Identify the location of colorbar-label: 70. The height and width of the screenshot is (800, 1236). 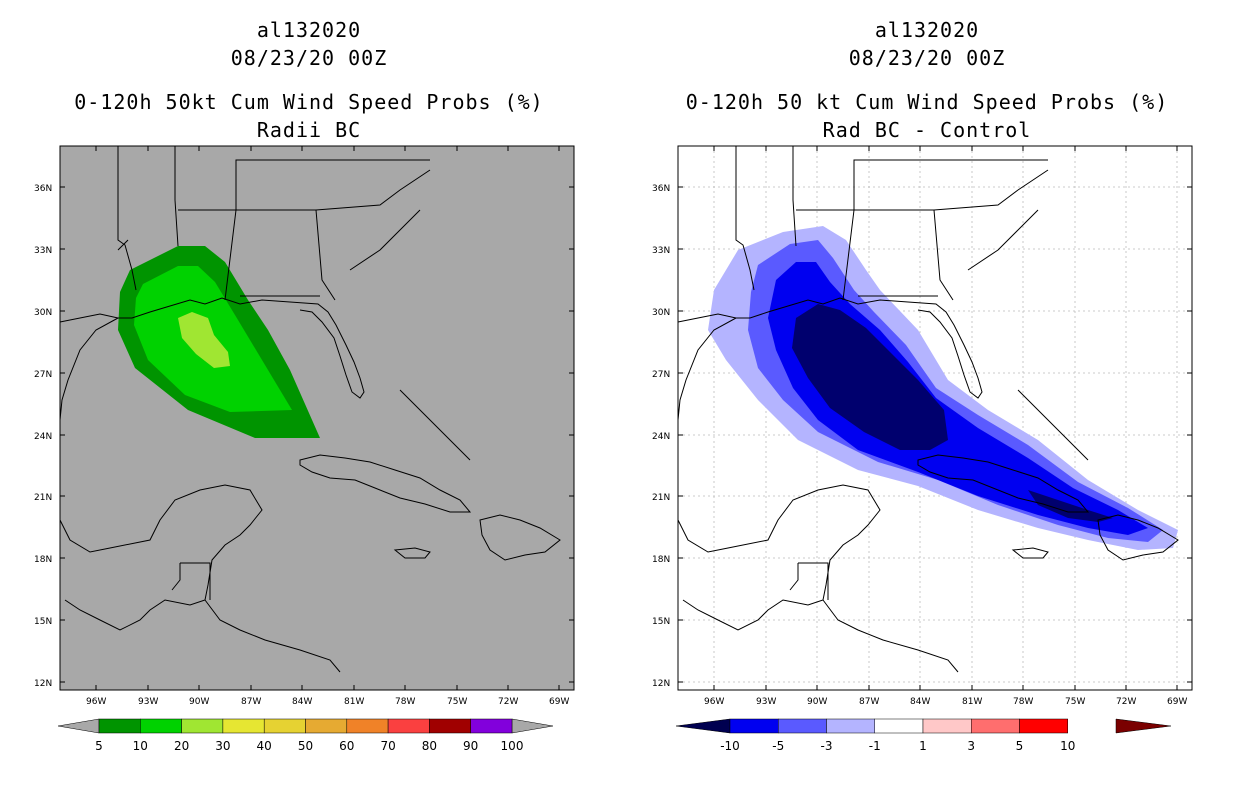
(387, 746).